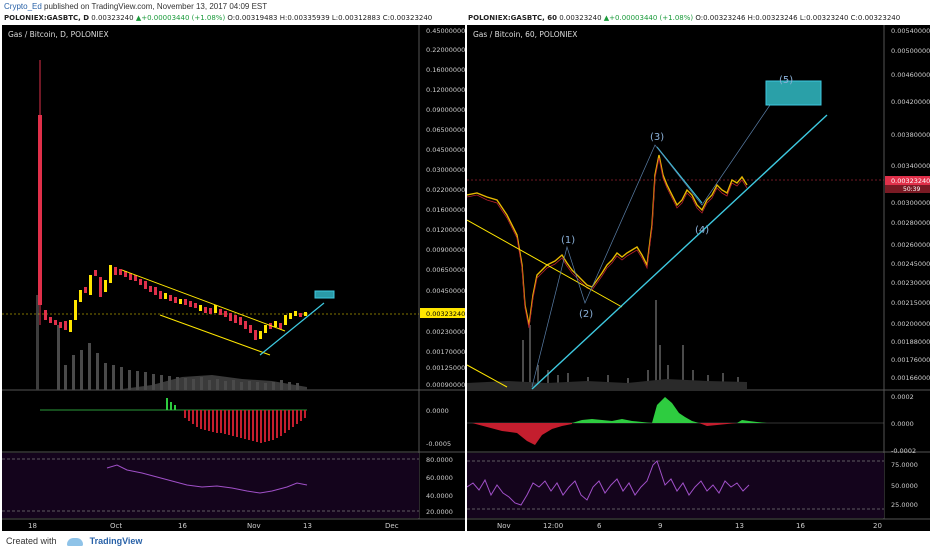 The height and width of the screenshot is (550, 932). I want to click on price-tick: 0.00176000, so click(910, 360).